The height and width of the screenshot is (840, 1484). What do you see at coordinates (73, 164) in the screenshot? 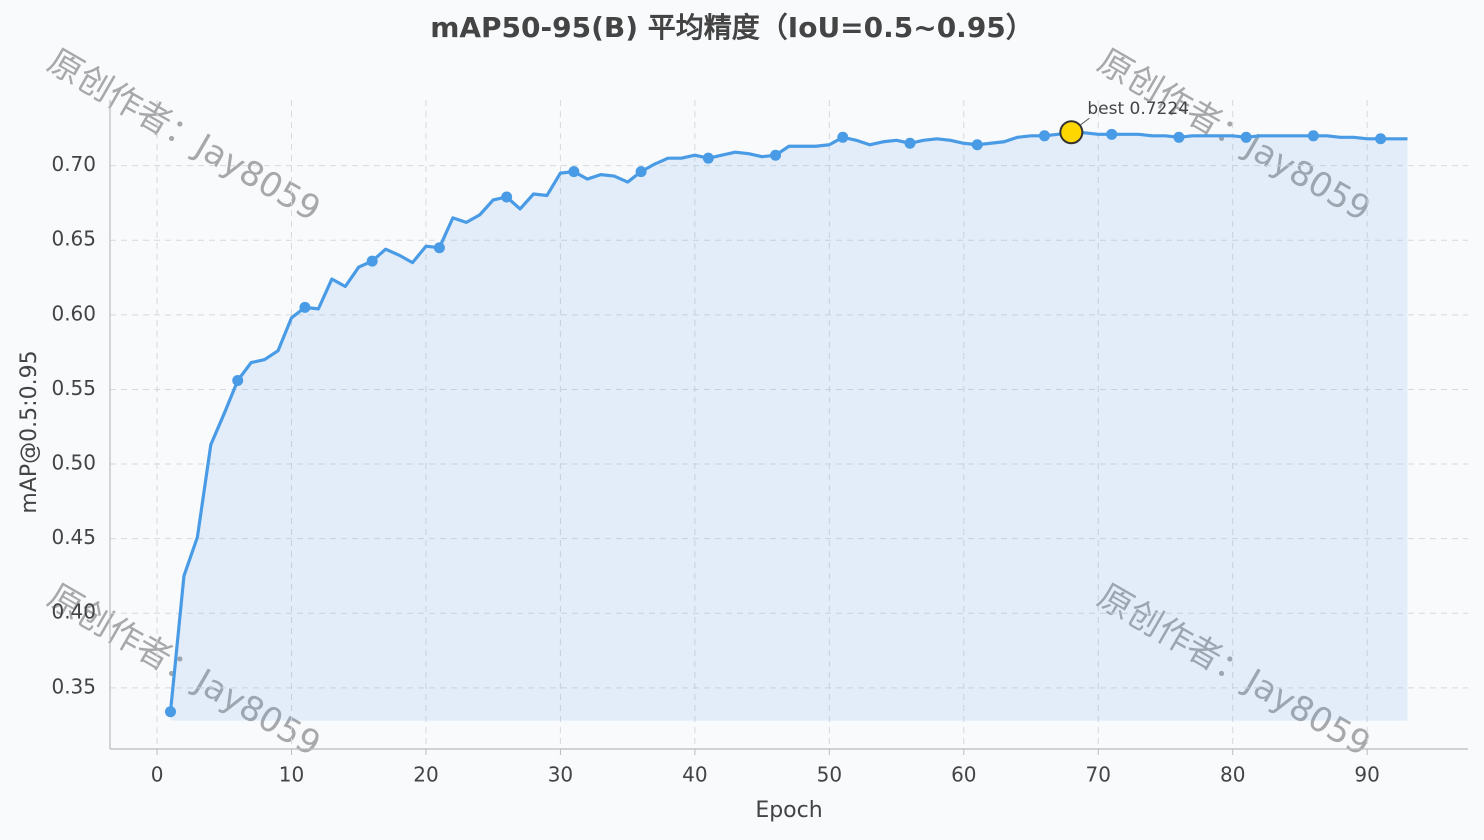
I see `y-tick-label: 0.70` at bounding box center [73, 164].